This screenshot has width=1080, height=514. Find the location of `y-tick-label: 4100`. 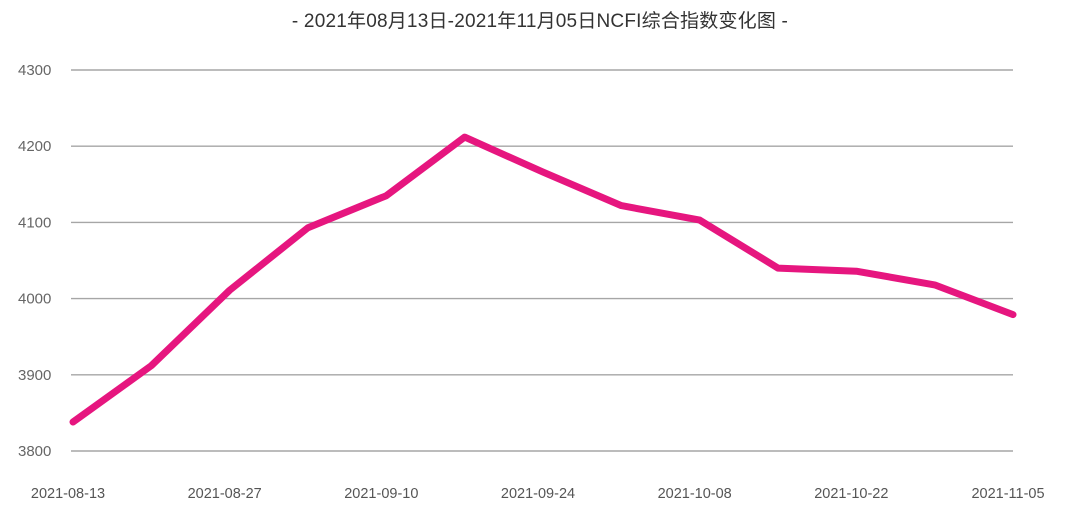

y-tick-label: 4100 is located at coordinates (34, 222).